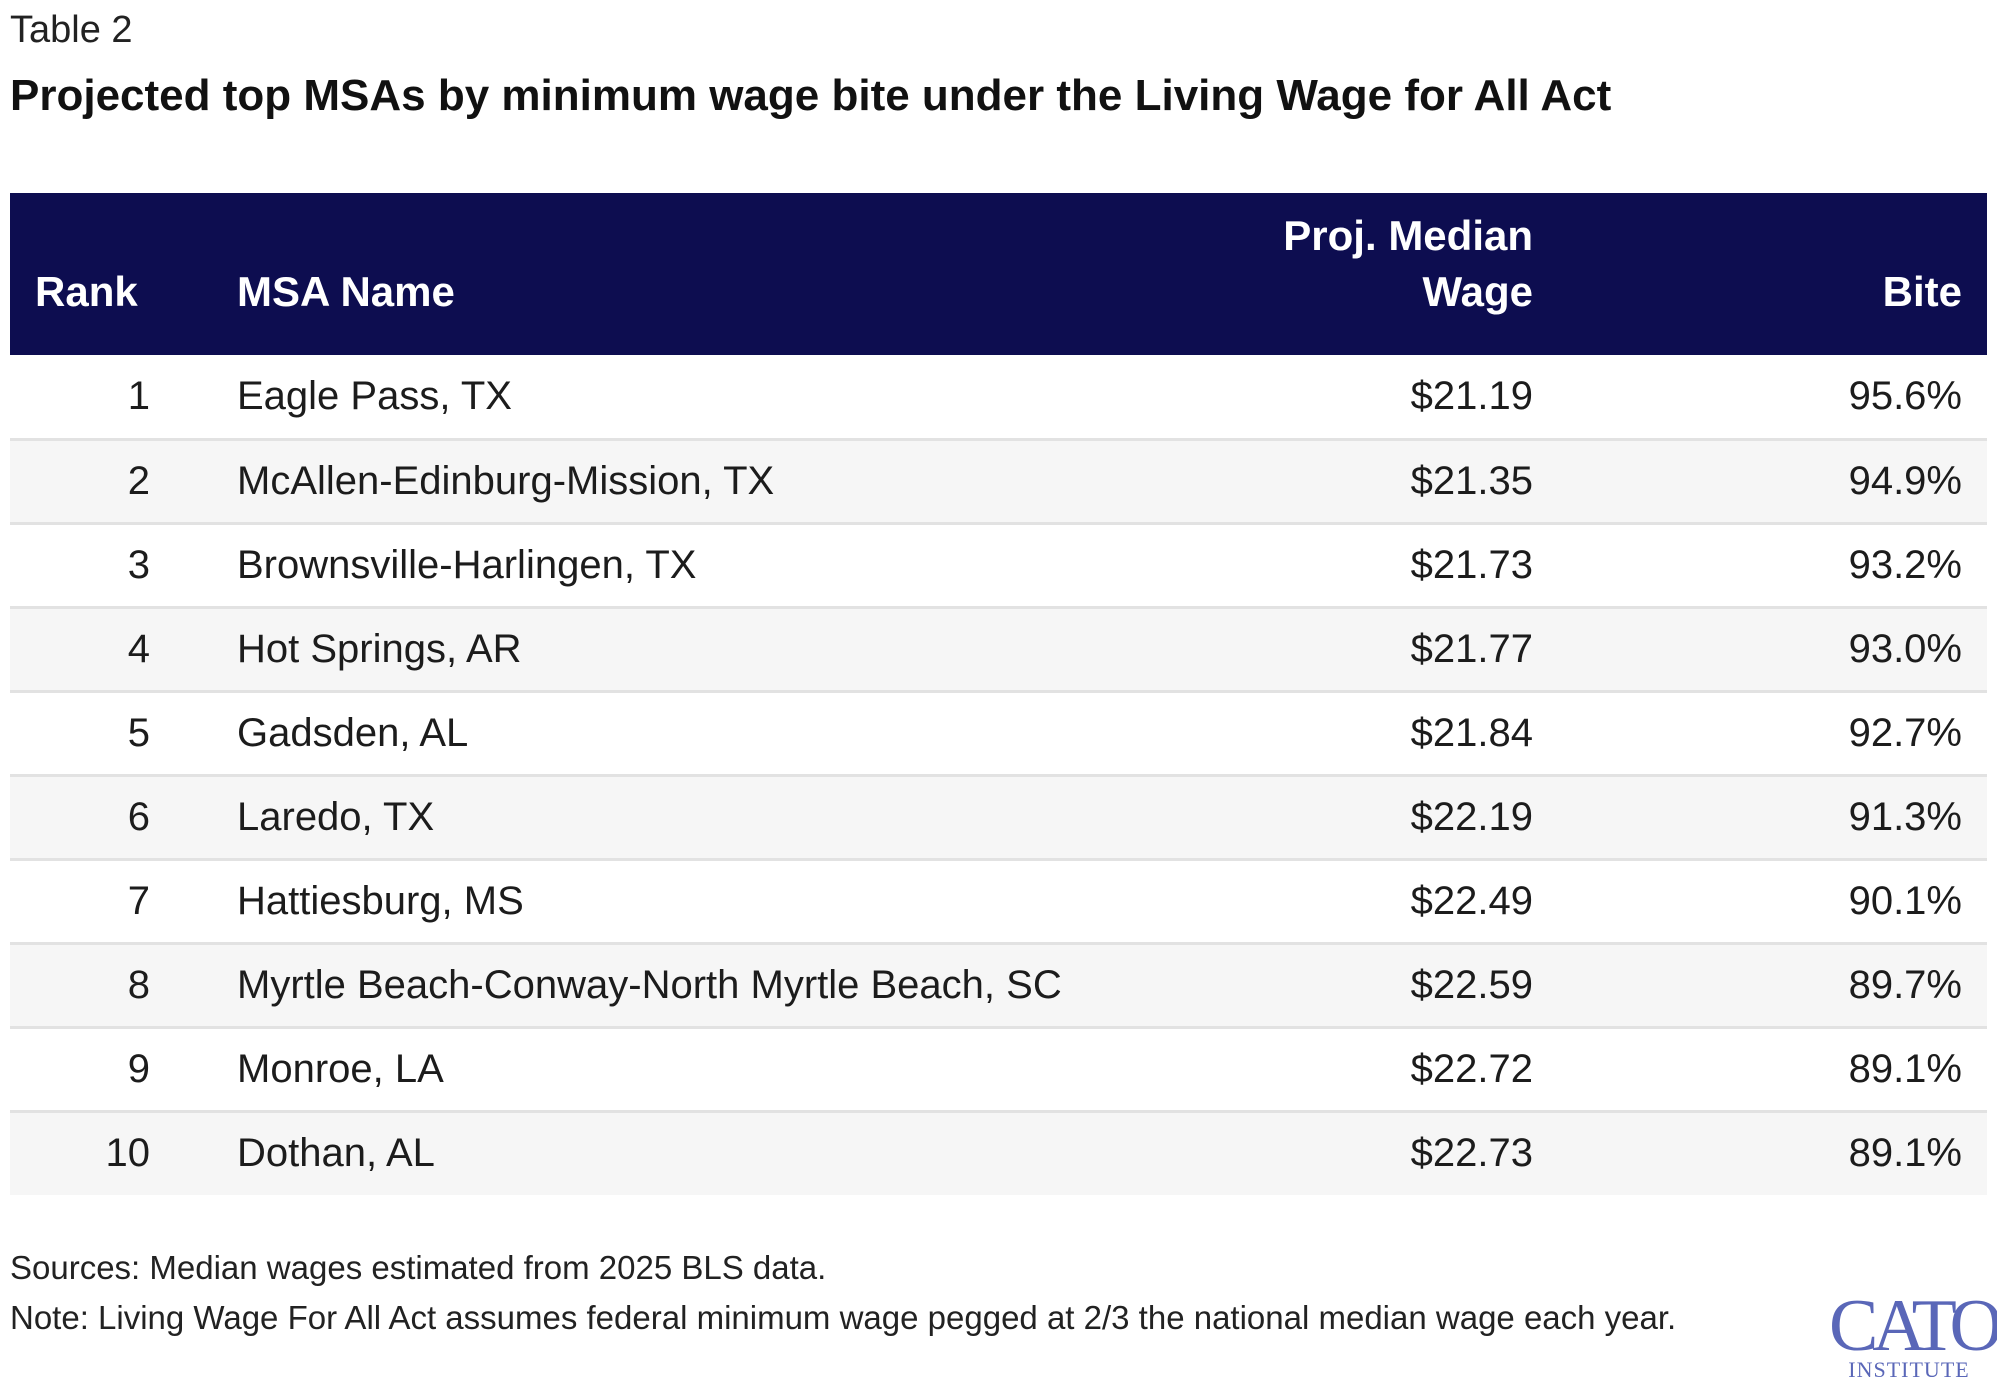  What do you see at coordinates (998, 481) in the screenshot?
I see `table-row: 2 McAllen-Edinburg-Mission, TX $21.35 94.9%` at bounding box center [998, 481].